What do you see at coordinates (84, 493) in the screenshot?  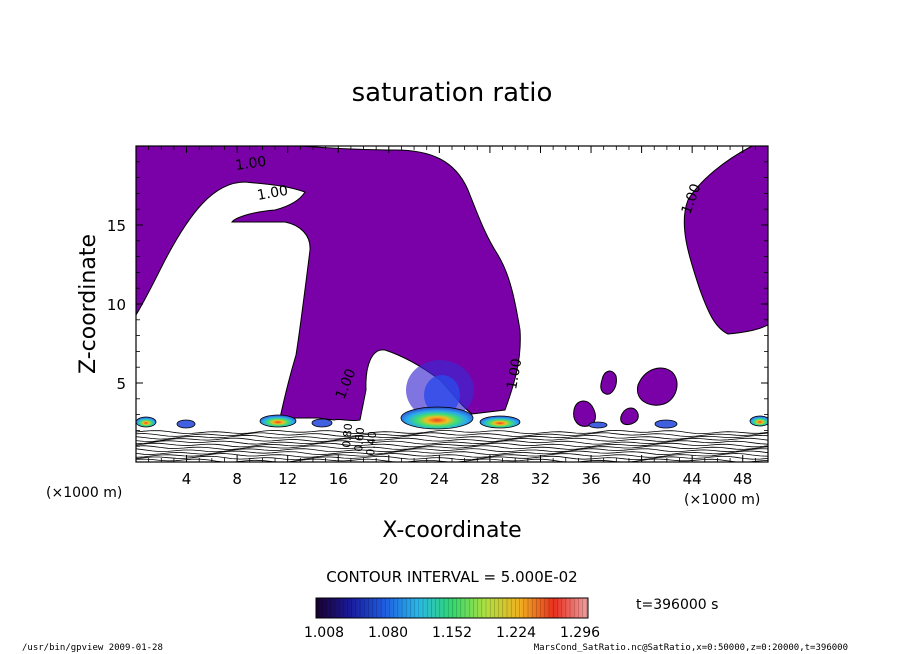 I see `x-unit-left: (×1000 m)` at bounding box center [84, 493].